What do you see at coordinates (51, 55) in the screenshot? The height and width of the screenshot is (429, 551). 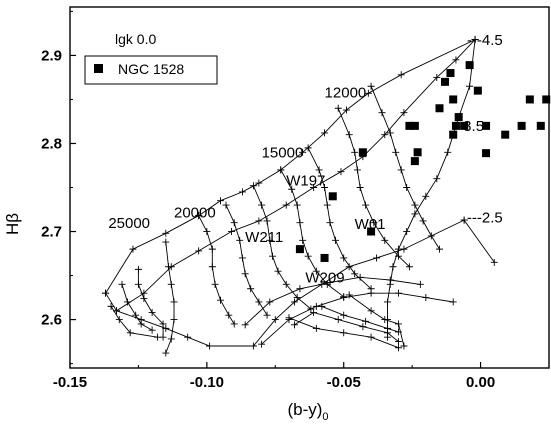 I see `y-tick-label: 2.9` at bounding box center [51, 55].